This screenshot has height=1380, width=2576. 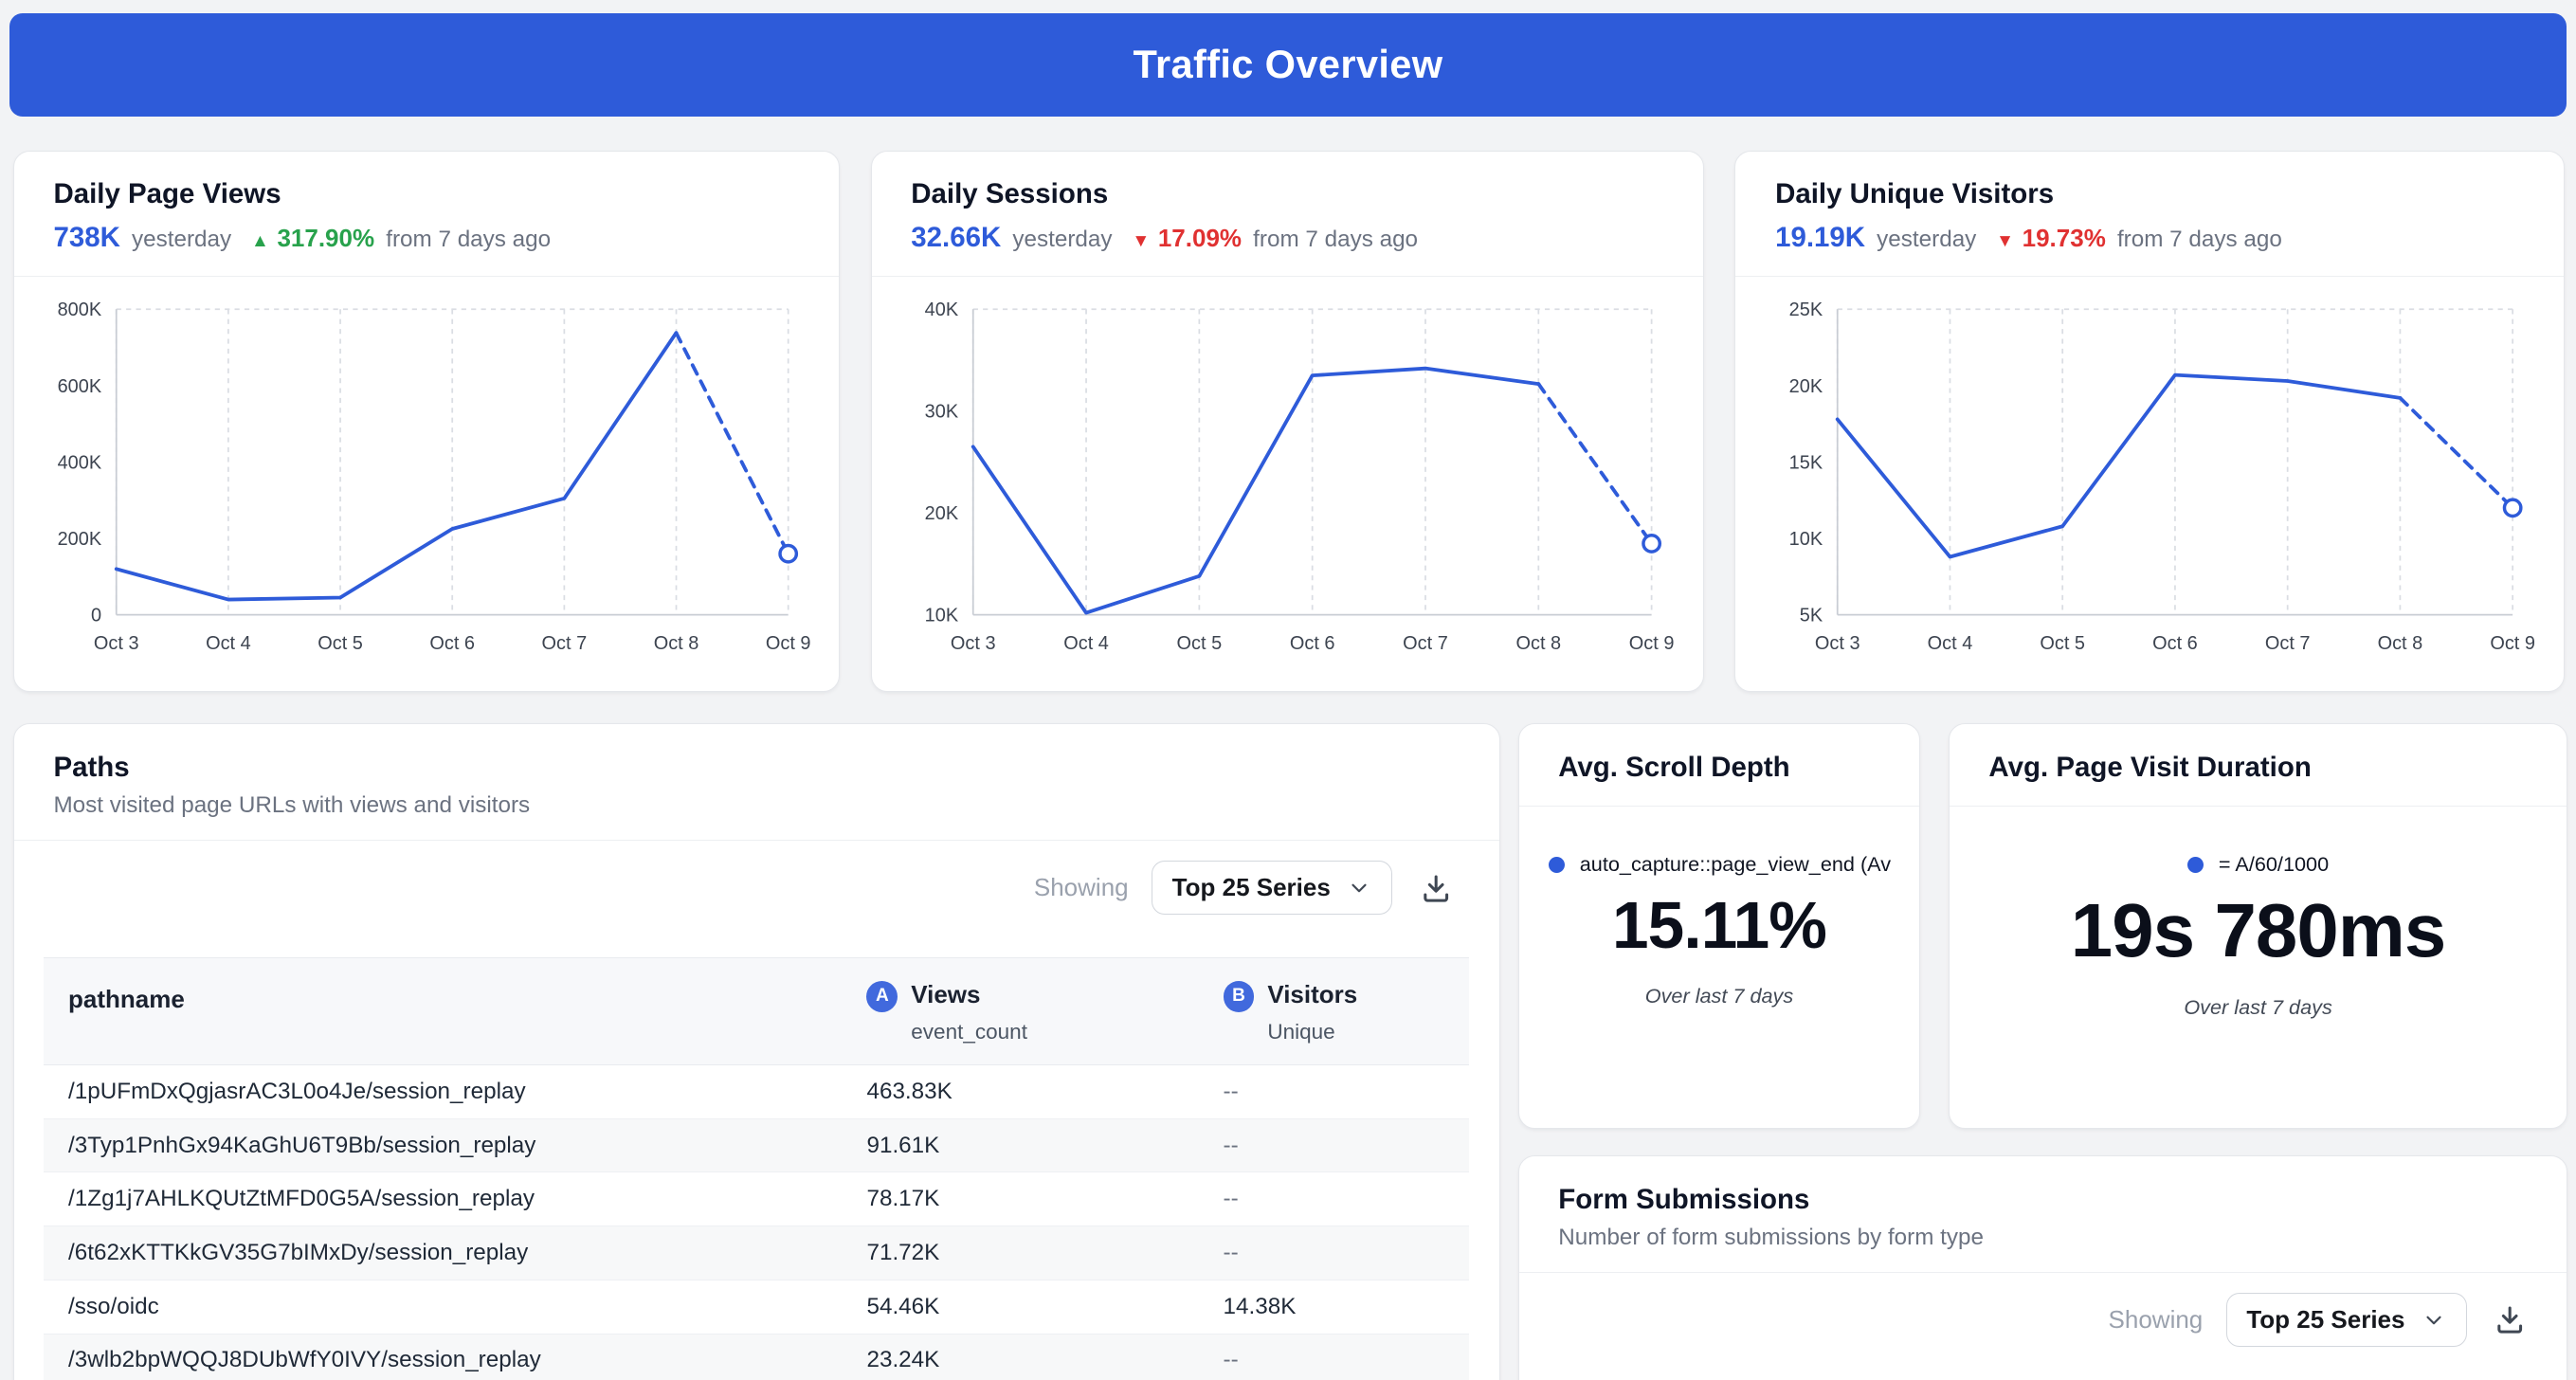 I want to click on trend-percent: 19.73%, so click(x=2064, y=238).